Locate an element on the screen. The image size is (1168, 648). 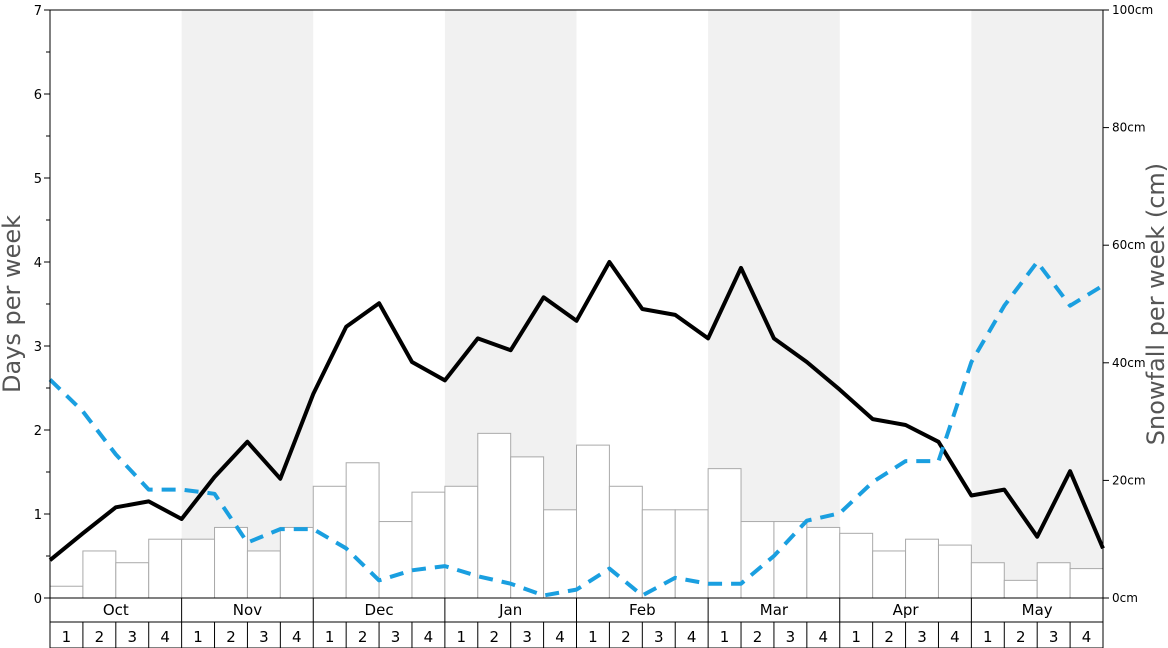
right-tick-label: 80cm is located at coordinates (1129, 128).